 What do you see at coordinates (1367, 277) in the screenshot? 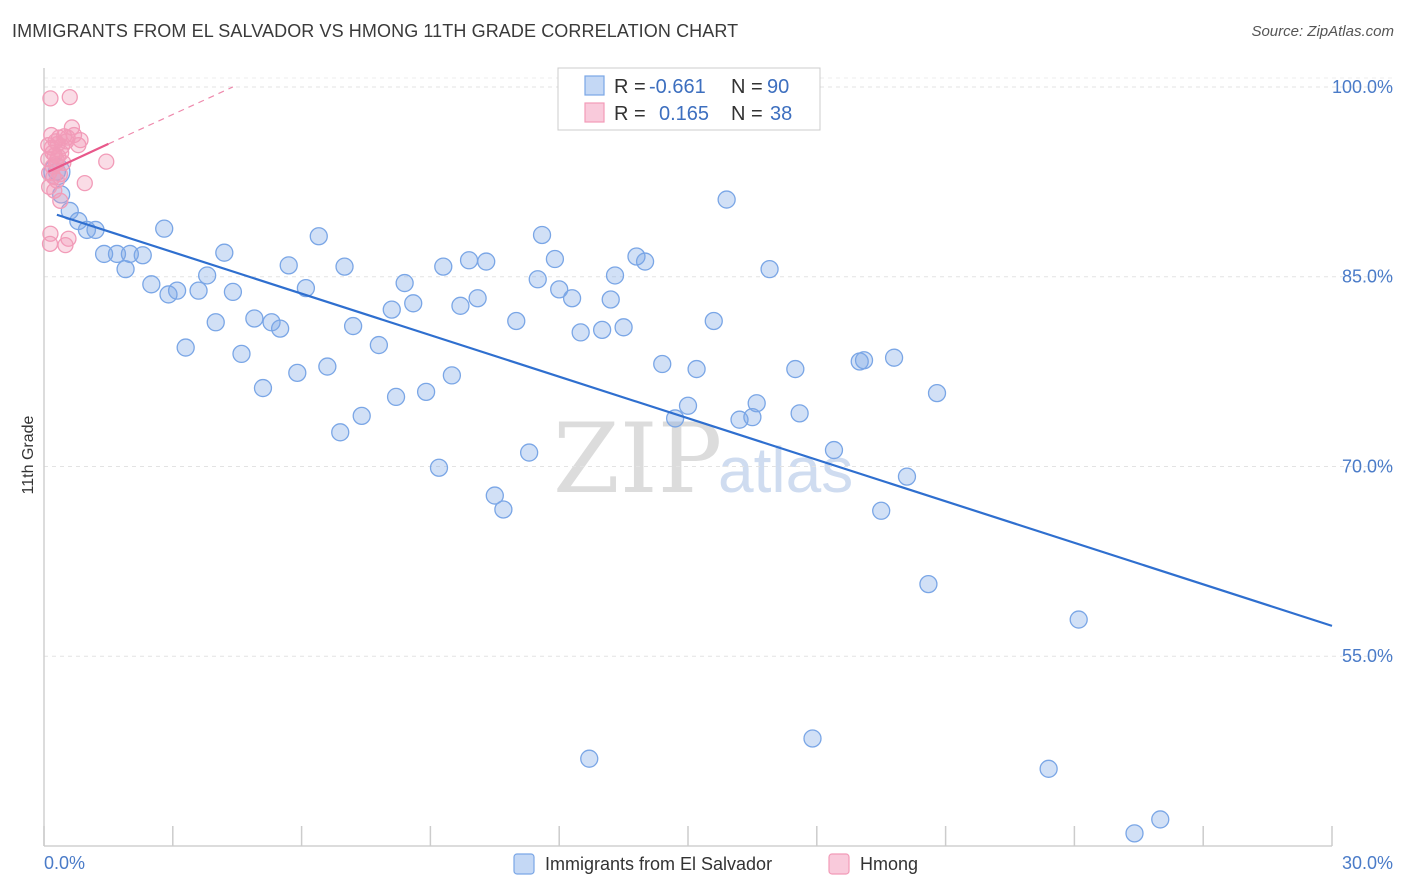
I see `y-tick-label: 85.0%` at bounding box center [1367, 277].